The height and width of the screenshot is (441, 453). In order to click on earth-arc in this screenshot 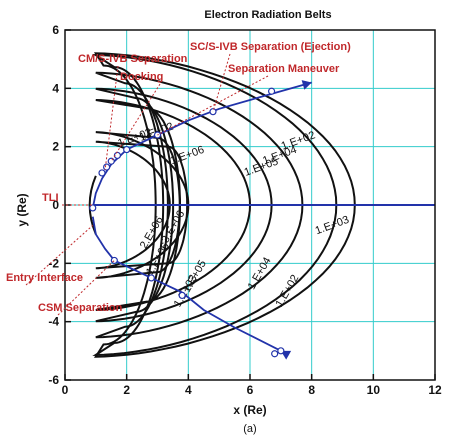, I will do `click(92, 205)`.